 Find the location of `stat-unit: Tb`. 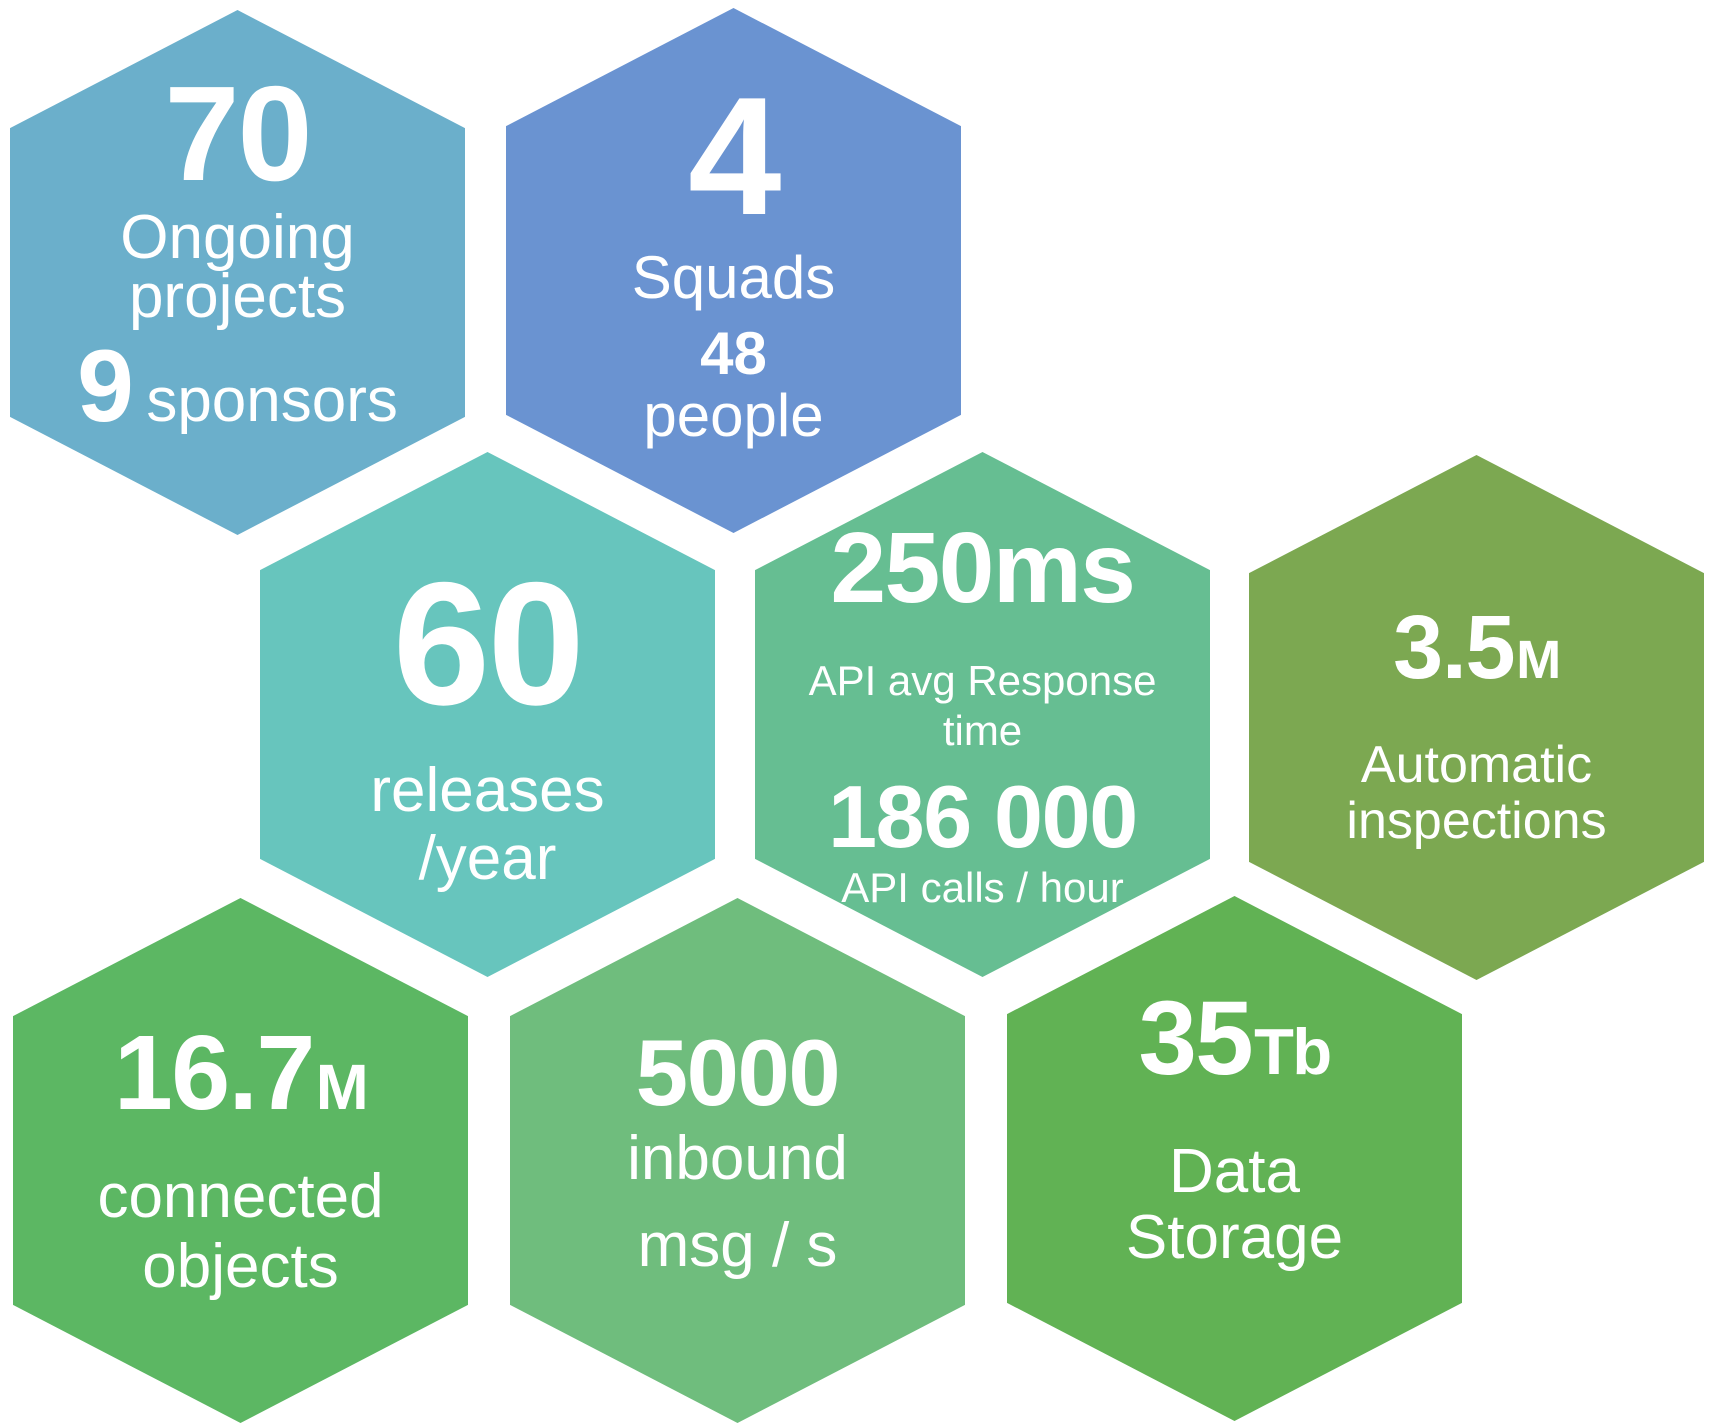

stat-unit: Tb is located at coordinates (1293, 1051).